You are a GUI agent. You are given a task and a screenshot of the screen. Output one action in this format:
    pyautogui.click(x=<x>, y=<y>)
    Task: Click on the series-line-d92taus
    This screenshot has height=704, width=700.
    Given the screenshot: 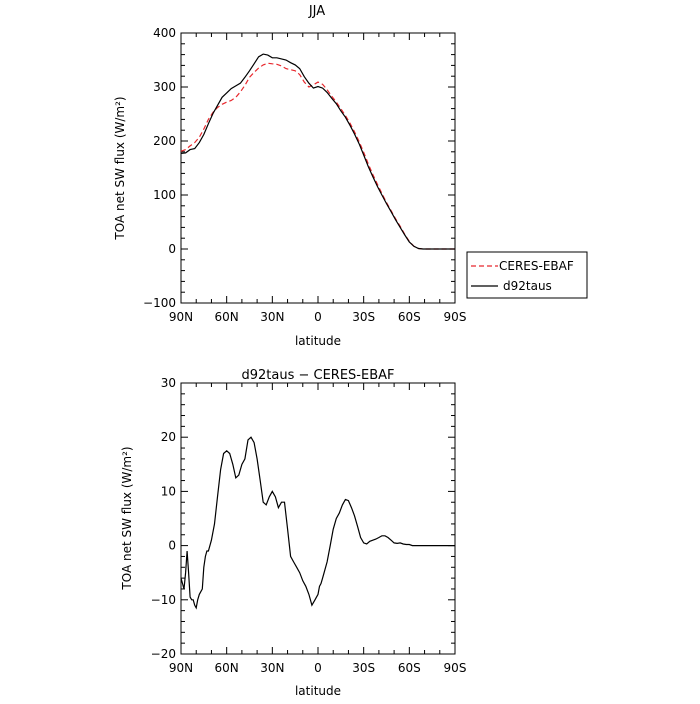 What is the action you would take?
    pyautogui.click(x=317, y=151)
    